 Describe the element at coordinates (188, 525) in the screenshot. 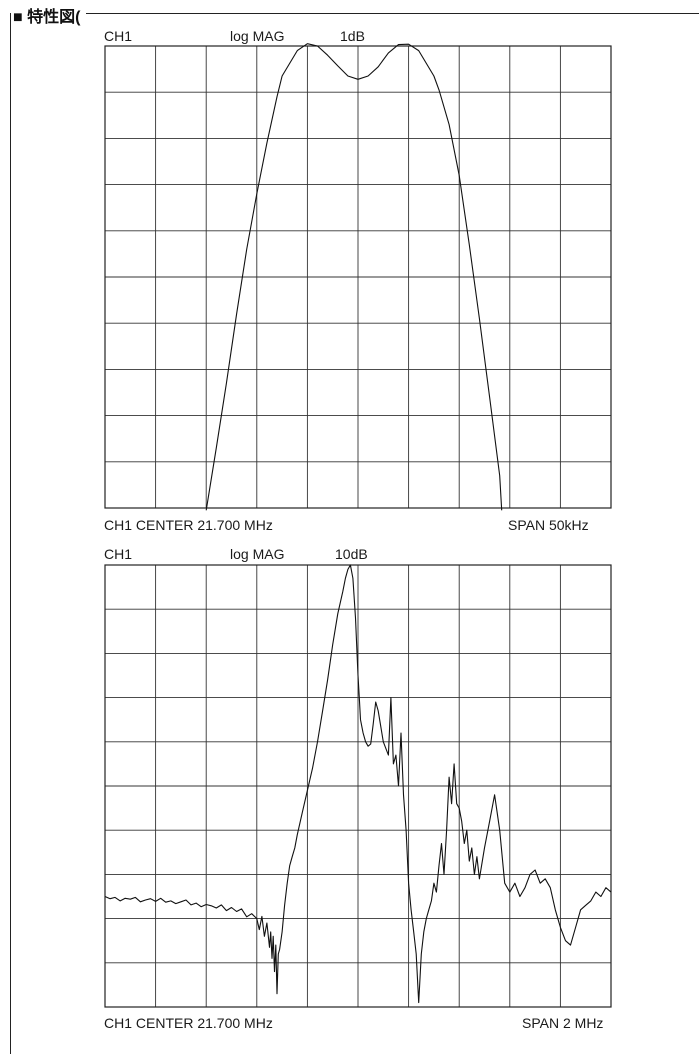

I see `top-center-label: CH1 CENTER 21.700 MHz` at that location.